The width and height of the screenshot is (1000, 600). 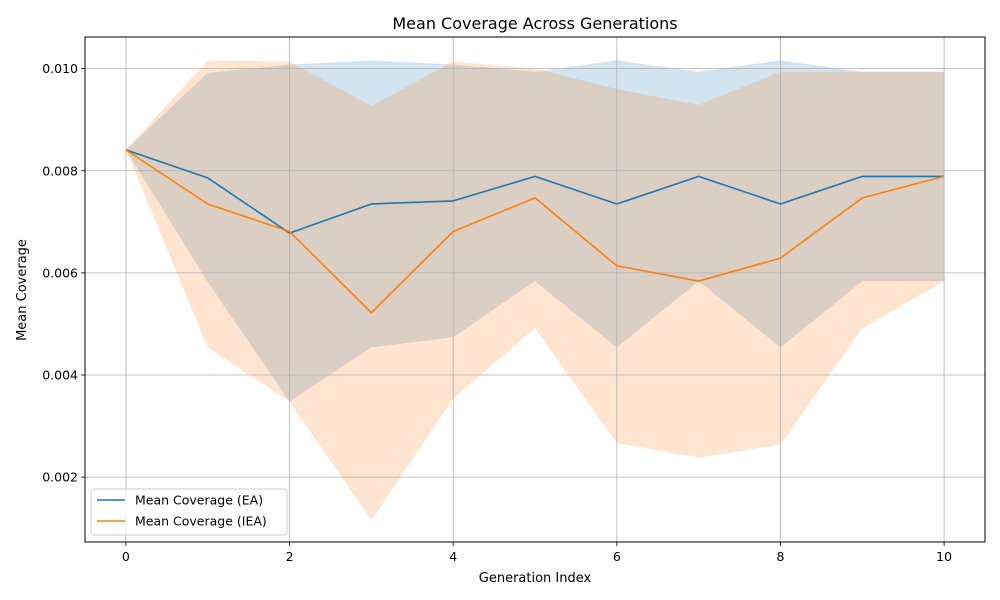 I want to click on y-tick-label: 0.002, so click(x=60, y=477).